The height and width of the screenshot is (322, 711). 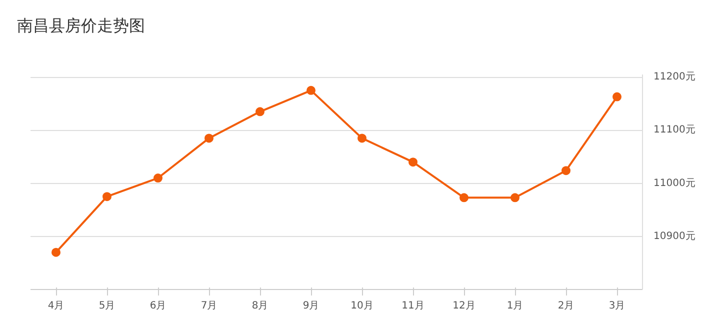 I want to click on x-tick-label: 5月, so click(x=107, y=306).